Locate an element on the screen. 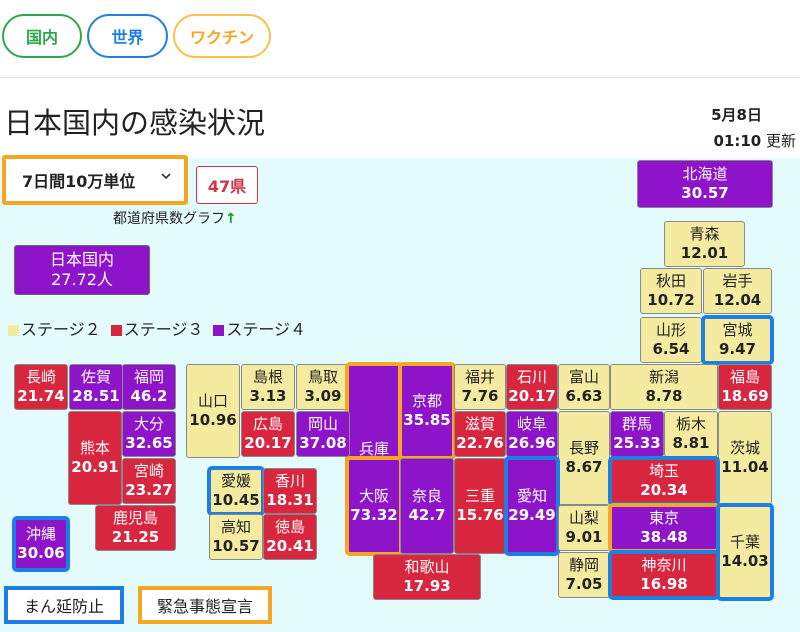 Image resolution: width=800 pixels, height=632 pixels. prefecture-value: 37.08 is located at coordinates (323, 443).